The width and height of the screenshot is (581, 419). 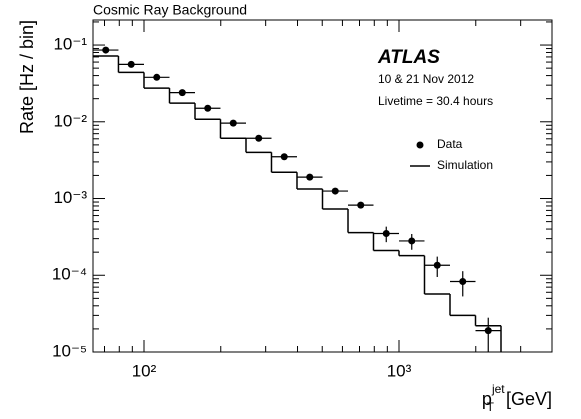 What do you see at coordinates (70, 120) in the screenshot?
I see `y-tick-label: 10⁻²` at bounding box center [70, 120].